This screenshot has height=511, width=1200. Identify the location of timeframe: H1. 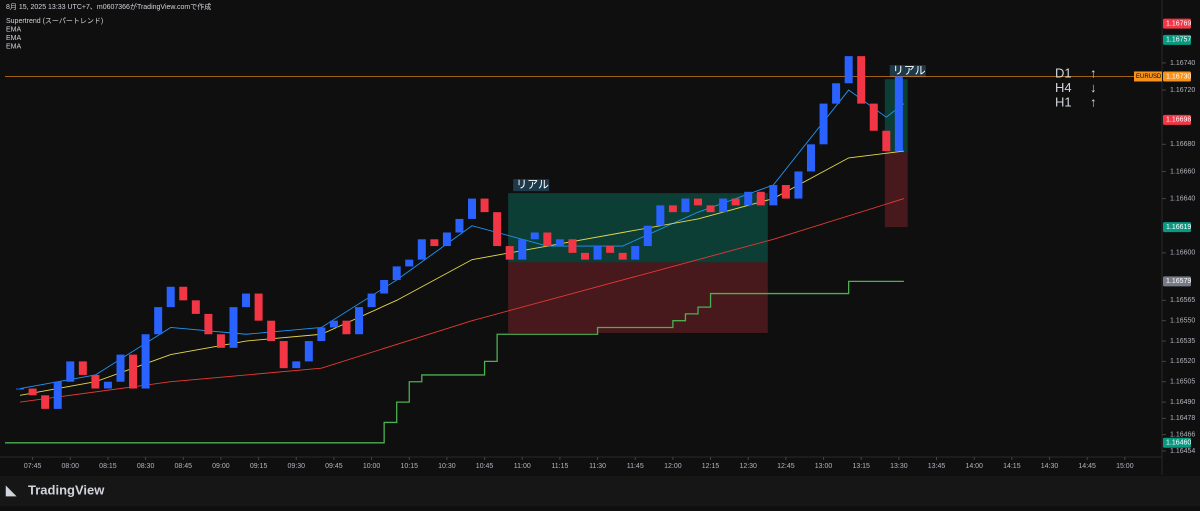
(1063, 101).